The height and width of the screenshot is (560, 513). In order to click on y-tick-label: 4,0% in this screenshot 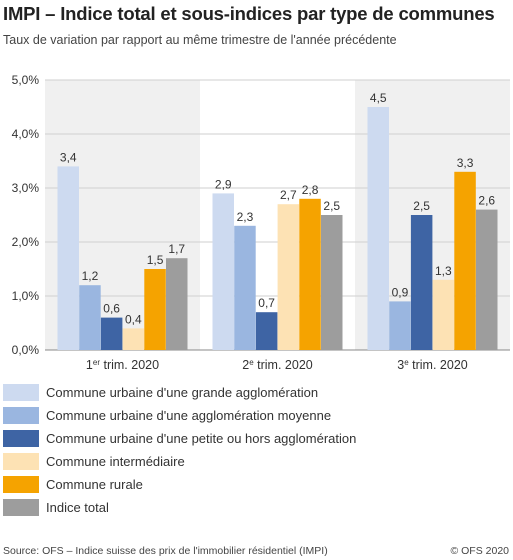, I will do `click(26, 134)`.